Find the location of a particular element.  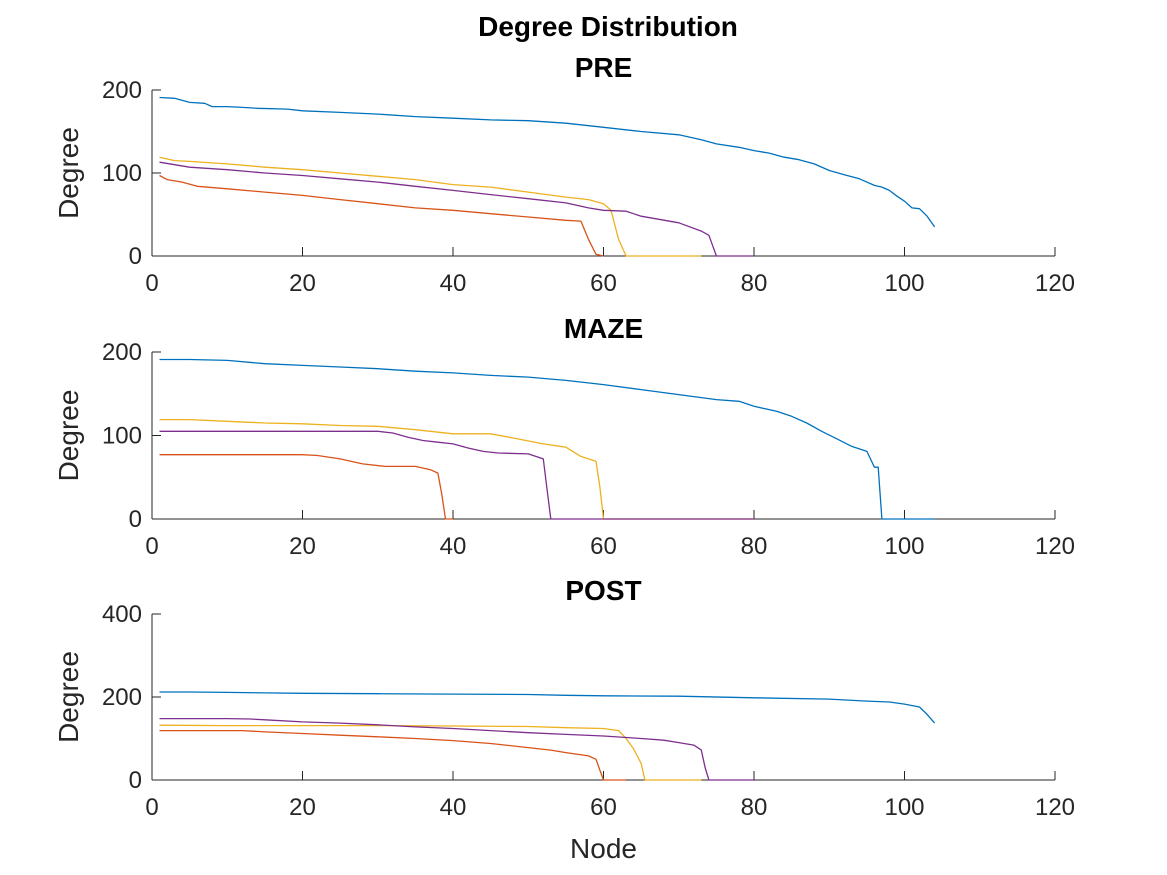

x-axis-label: Node is located at coordinates (603, 848).